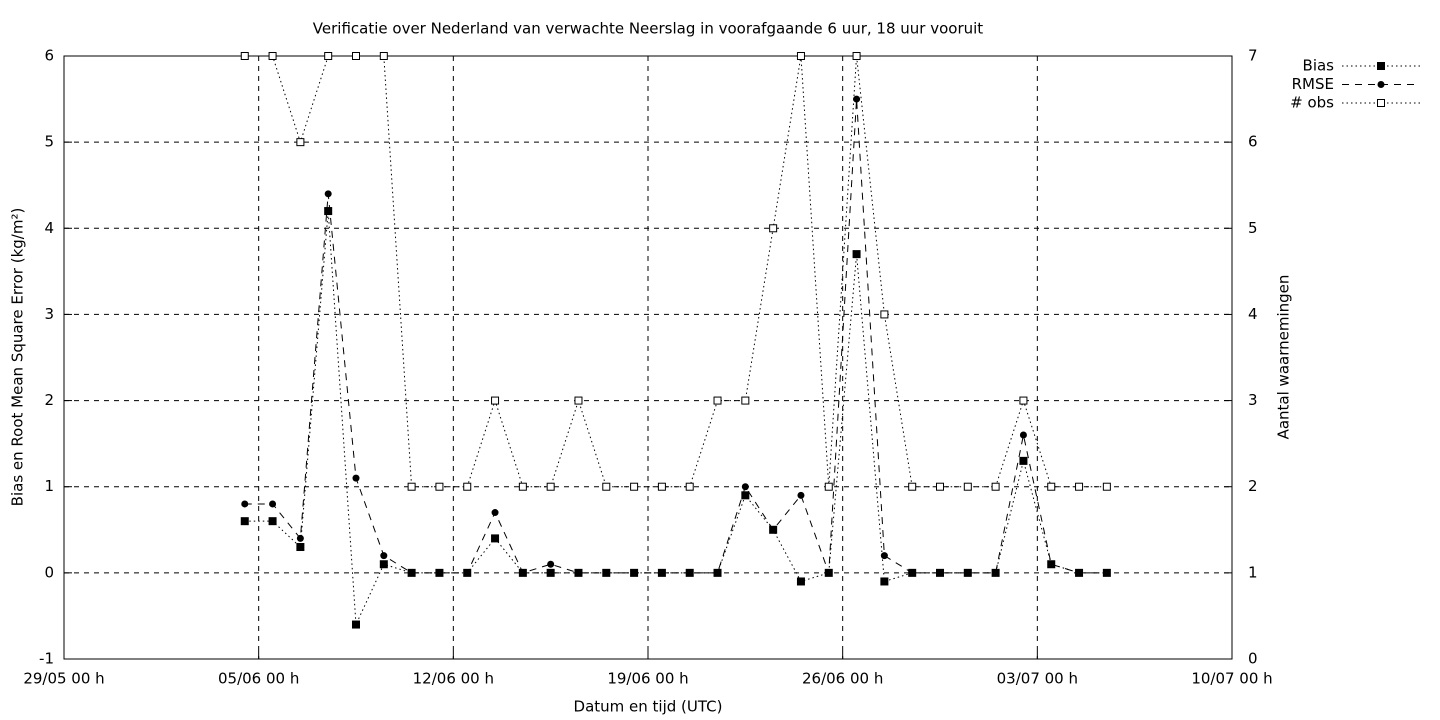  Describe the element at coordinates (1253, 56) in the screenshot. I see `y2-tick-label: 7` at that location.